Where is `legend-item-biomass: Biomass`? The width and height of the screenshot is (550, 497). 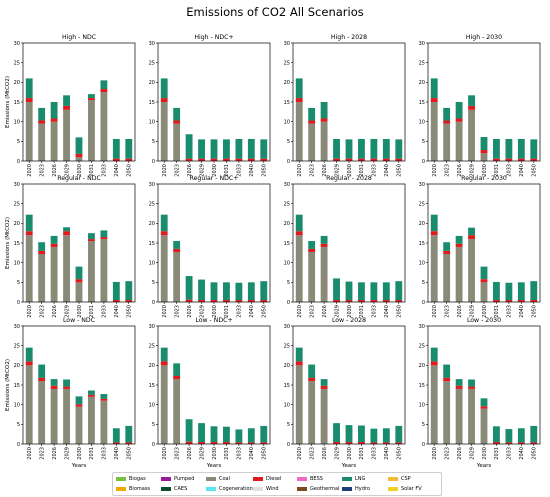
legend-item-biomass: Biomass is located at coordinates (133, 489).